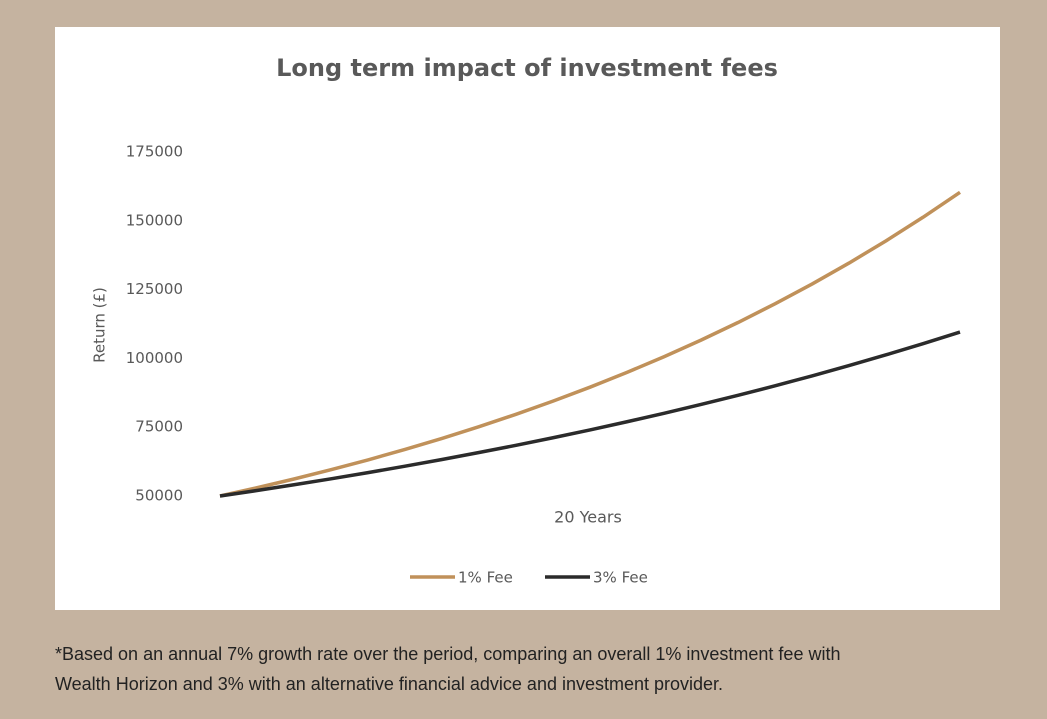 The image size is (1047, 719). Describe the element at coordinates (154, 289) in the screenshot. I see `y-tick-label: 125000` at that location.